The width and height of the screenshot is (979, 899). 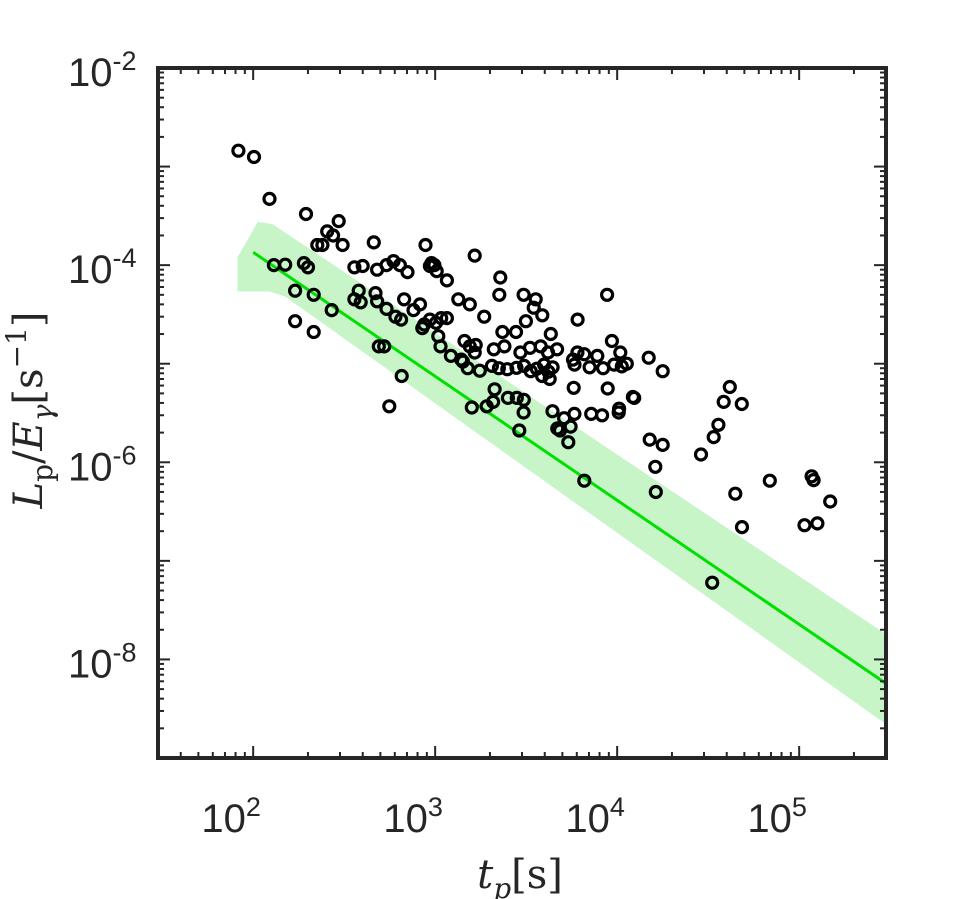 What do you see at coordinates (102, 661) in the screenshot?
I see `y-tick-label: 10⁻⁸` at bounding box center [102, 661].